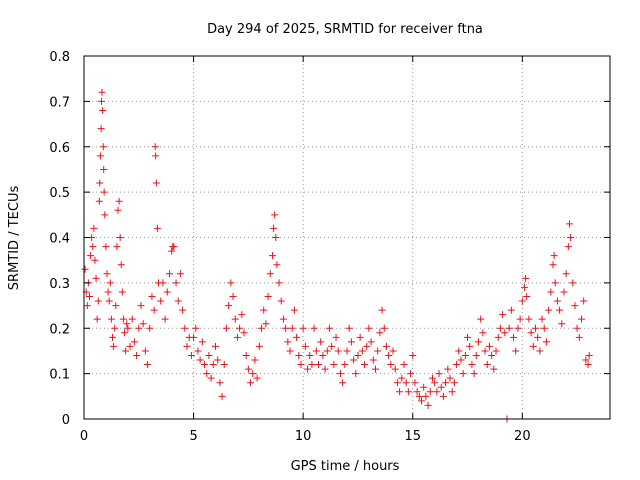 This screenshot has height=480, width=640. I want to click on x-tick-label: 5, so click(193, 436).